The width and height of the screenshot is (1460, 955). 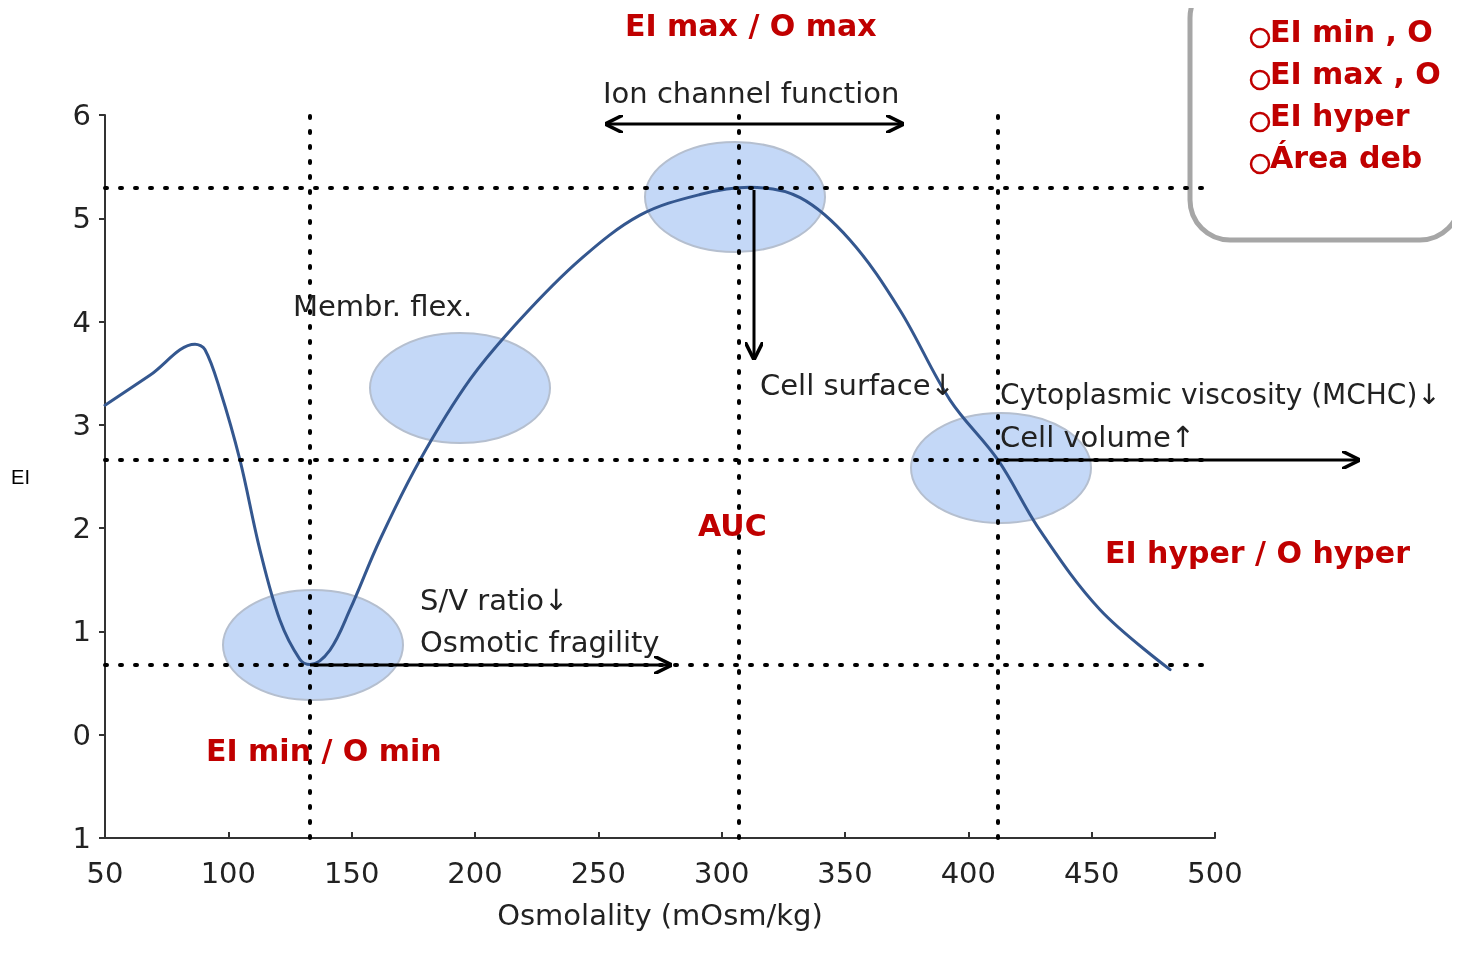 What do you see at coordinates (1220, 394) in the screenshot?
I see `annotation: Cytoplasmic viscosity (MCHC)↓` at bounding box center [1220, 394].